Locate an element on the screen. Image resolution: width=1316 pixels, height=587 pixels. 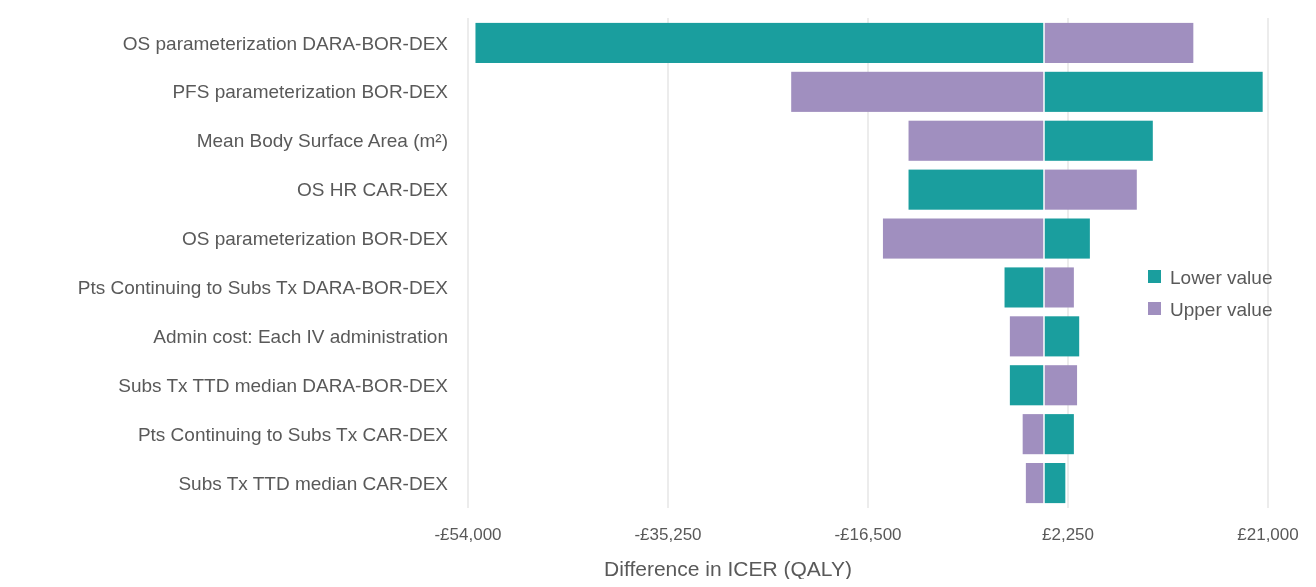
x-tick-label: -£54,000 is located at coordinates (468, 534).